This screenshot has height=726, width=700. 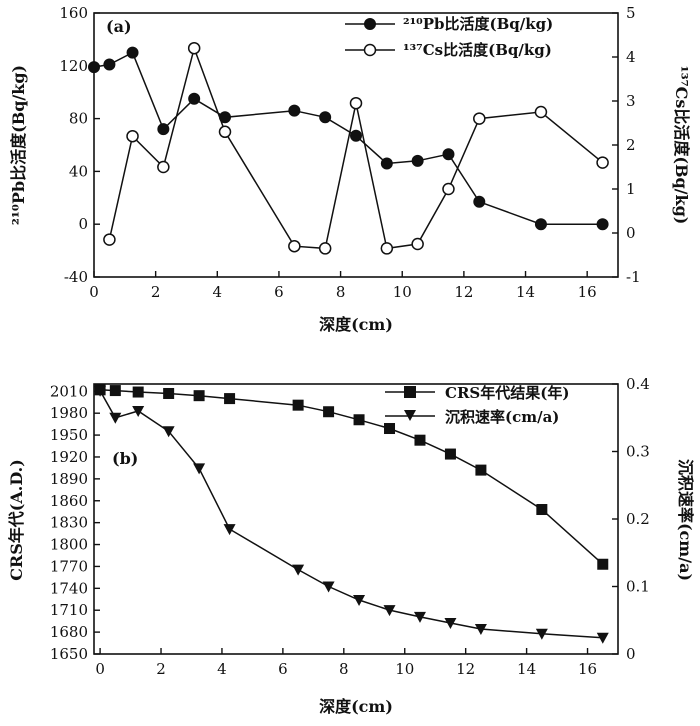 I want to click on panel-b-right-axis: 0 0.1 0.2 0.3 0.4, so click(x=631, y=519).